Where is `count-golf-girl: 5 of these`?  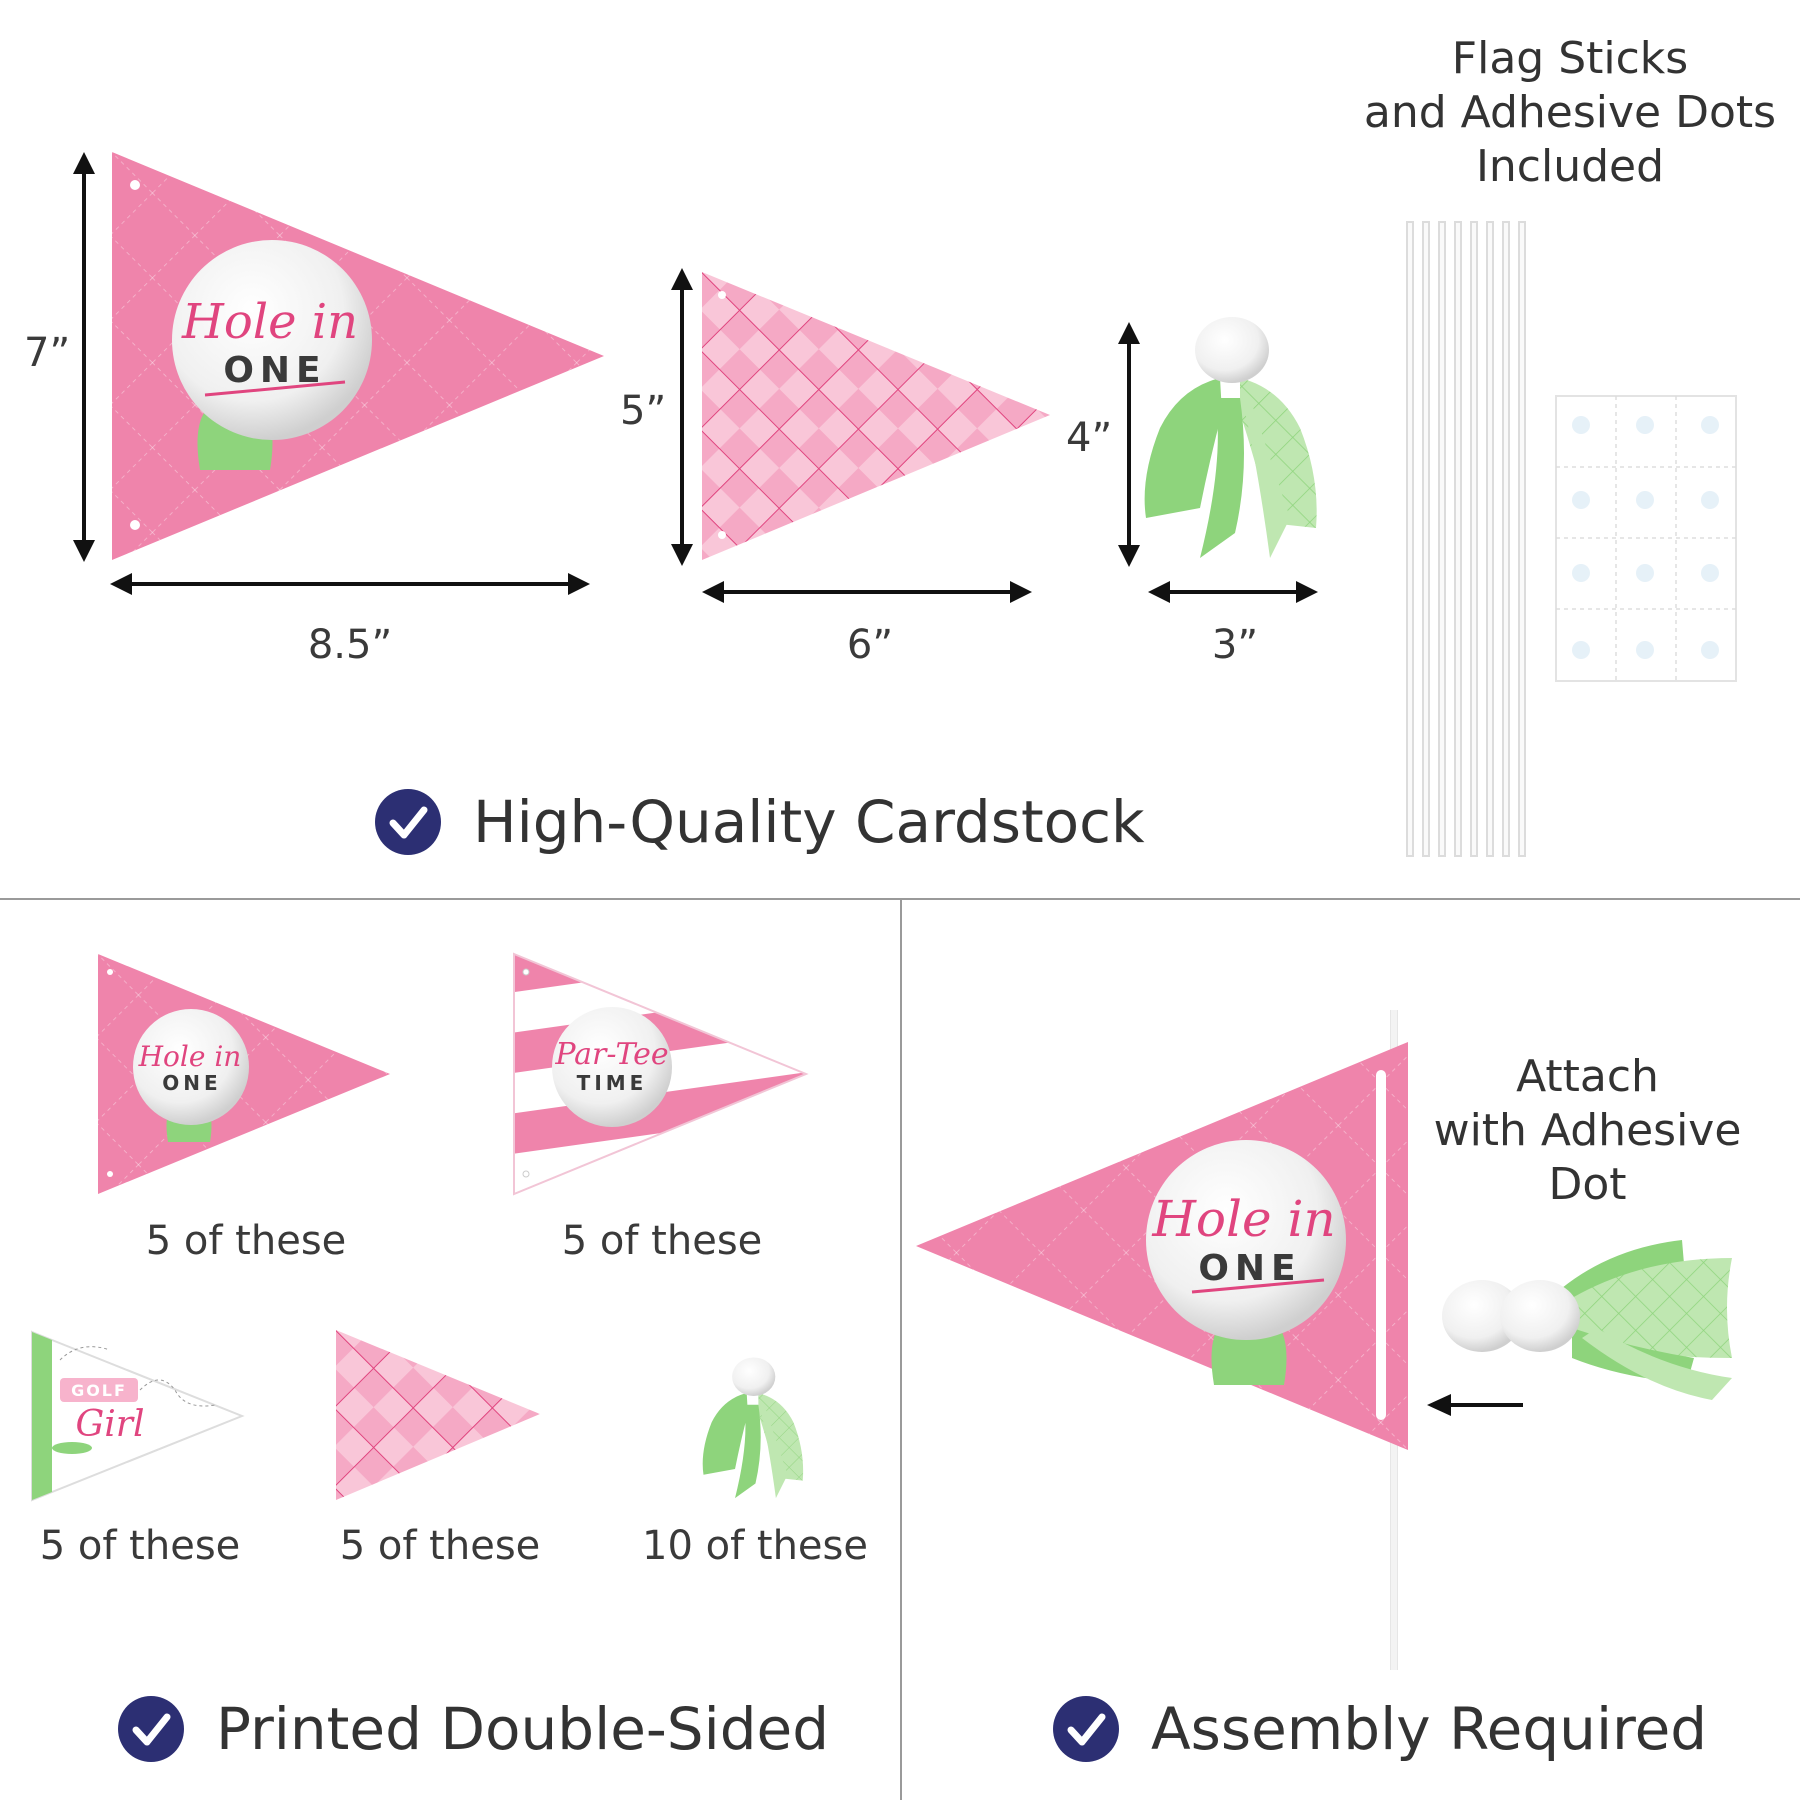
count-golf-girl: 5 of these is located at coordinates (140, 1546).